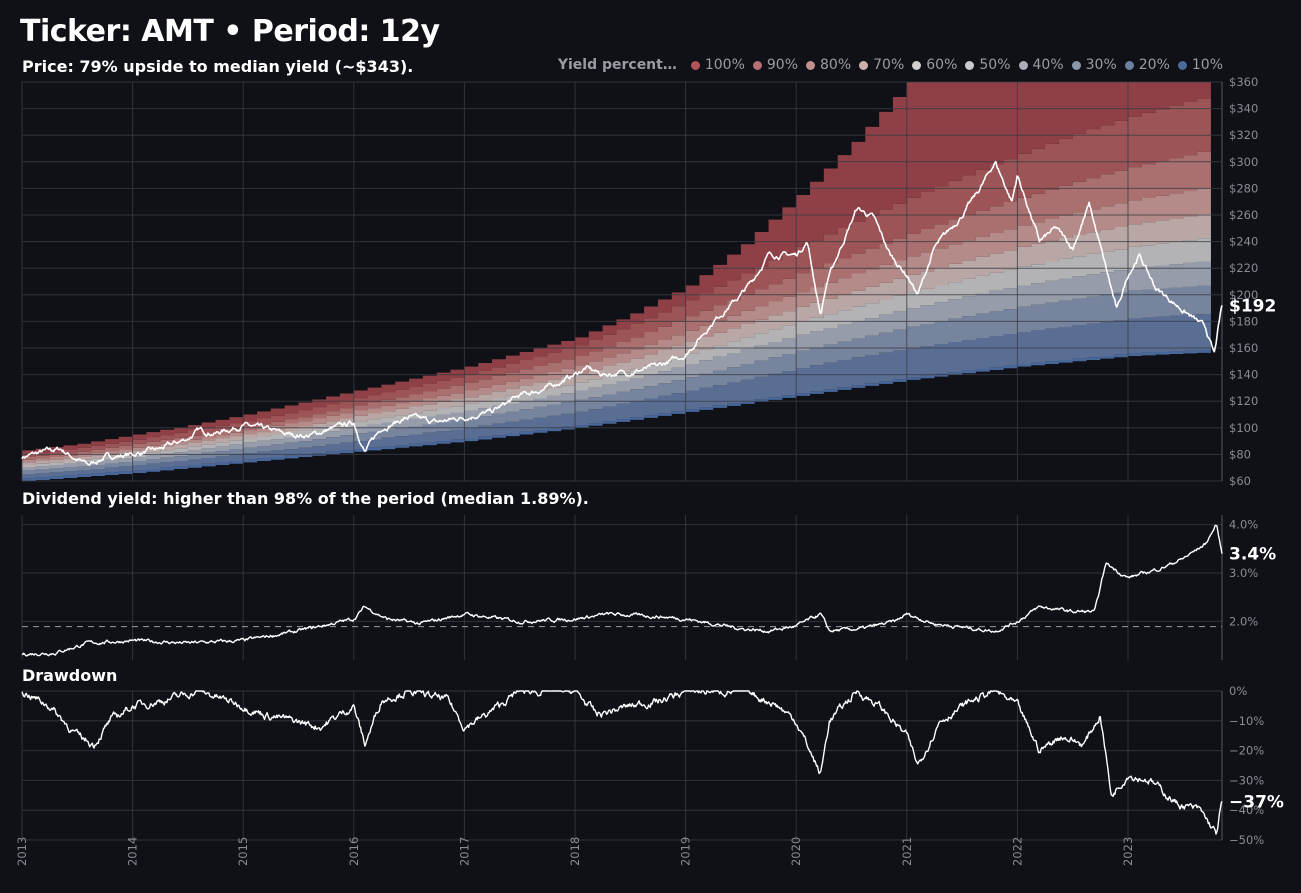  I want to click on legend-label: 80%, so click(836, 65).